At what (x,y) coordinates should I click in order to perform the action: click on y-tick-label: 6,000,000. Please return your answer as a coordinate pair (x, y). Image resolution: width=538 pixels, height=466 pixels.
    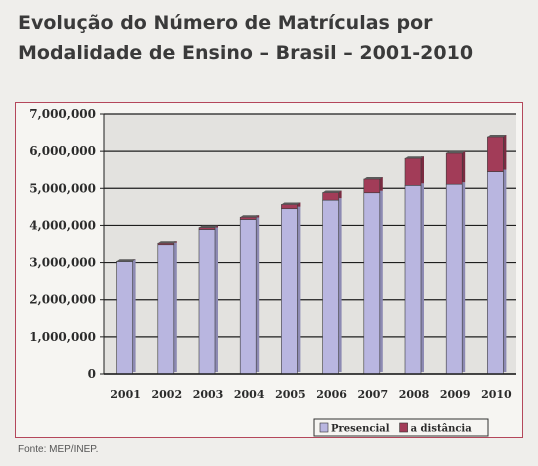
    Looking at the image, I should click on (62, 151).